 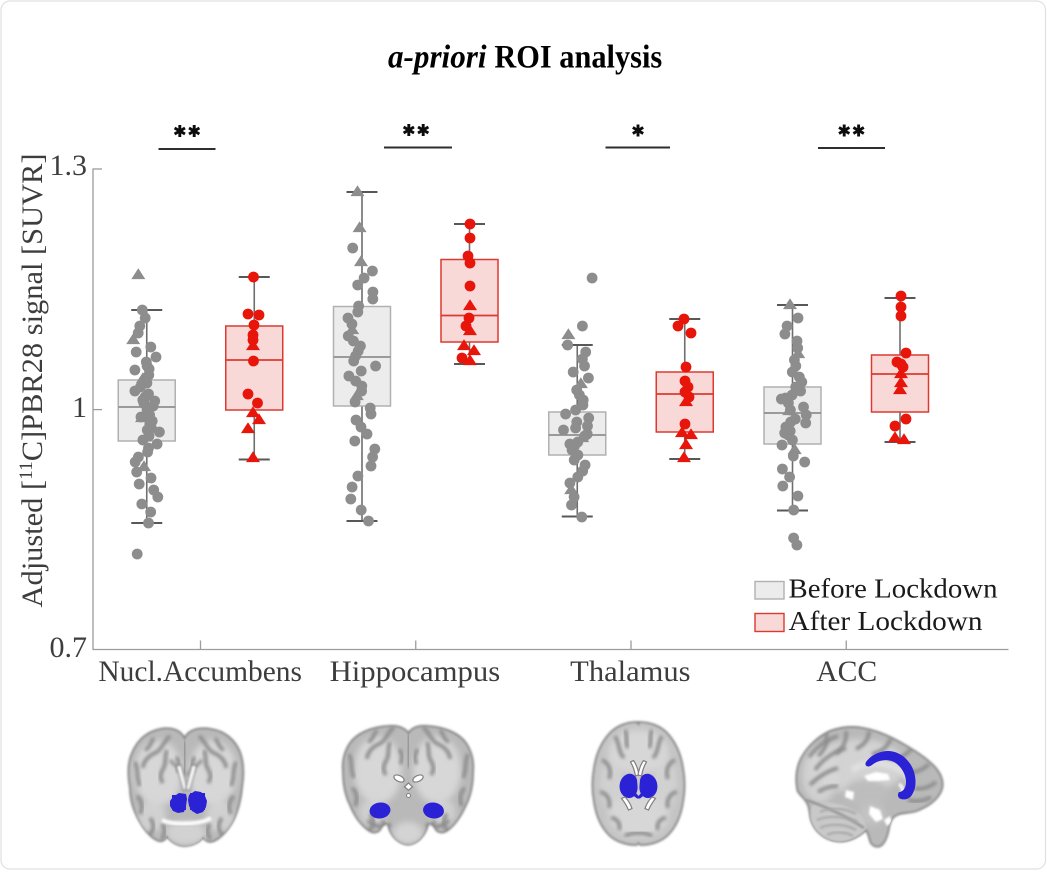 I want to click on svg-text: Thalamus, so click(x=630, y=671).